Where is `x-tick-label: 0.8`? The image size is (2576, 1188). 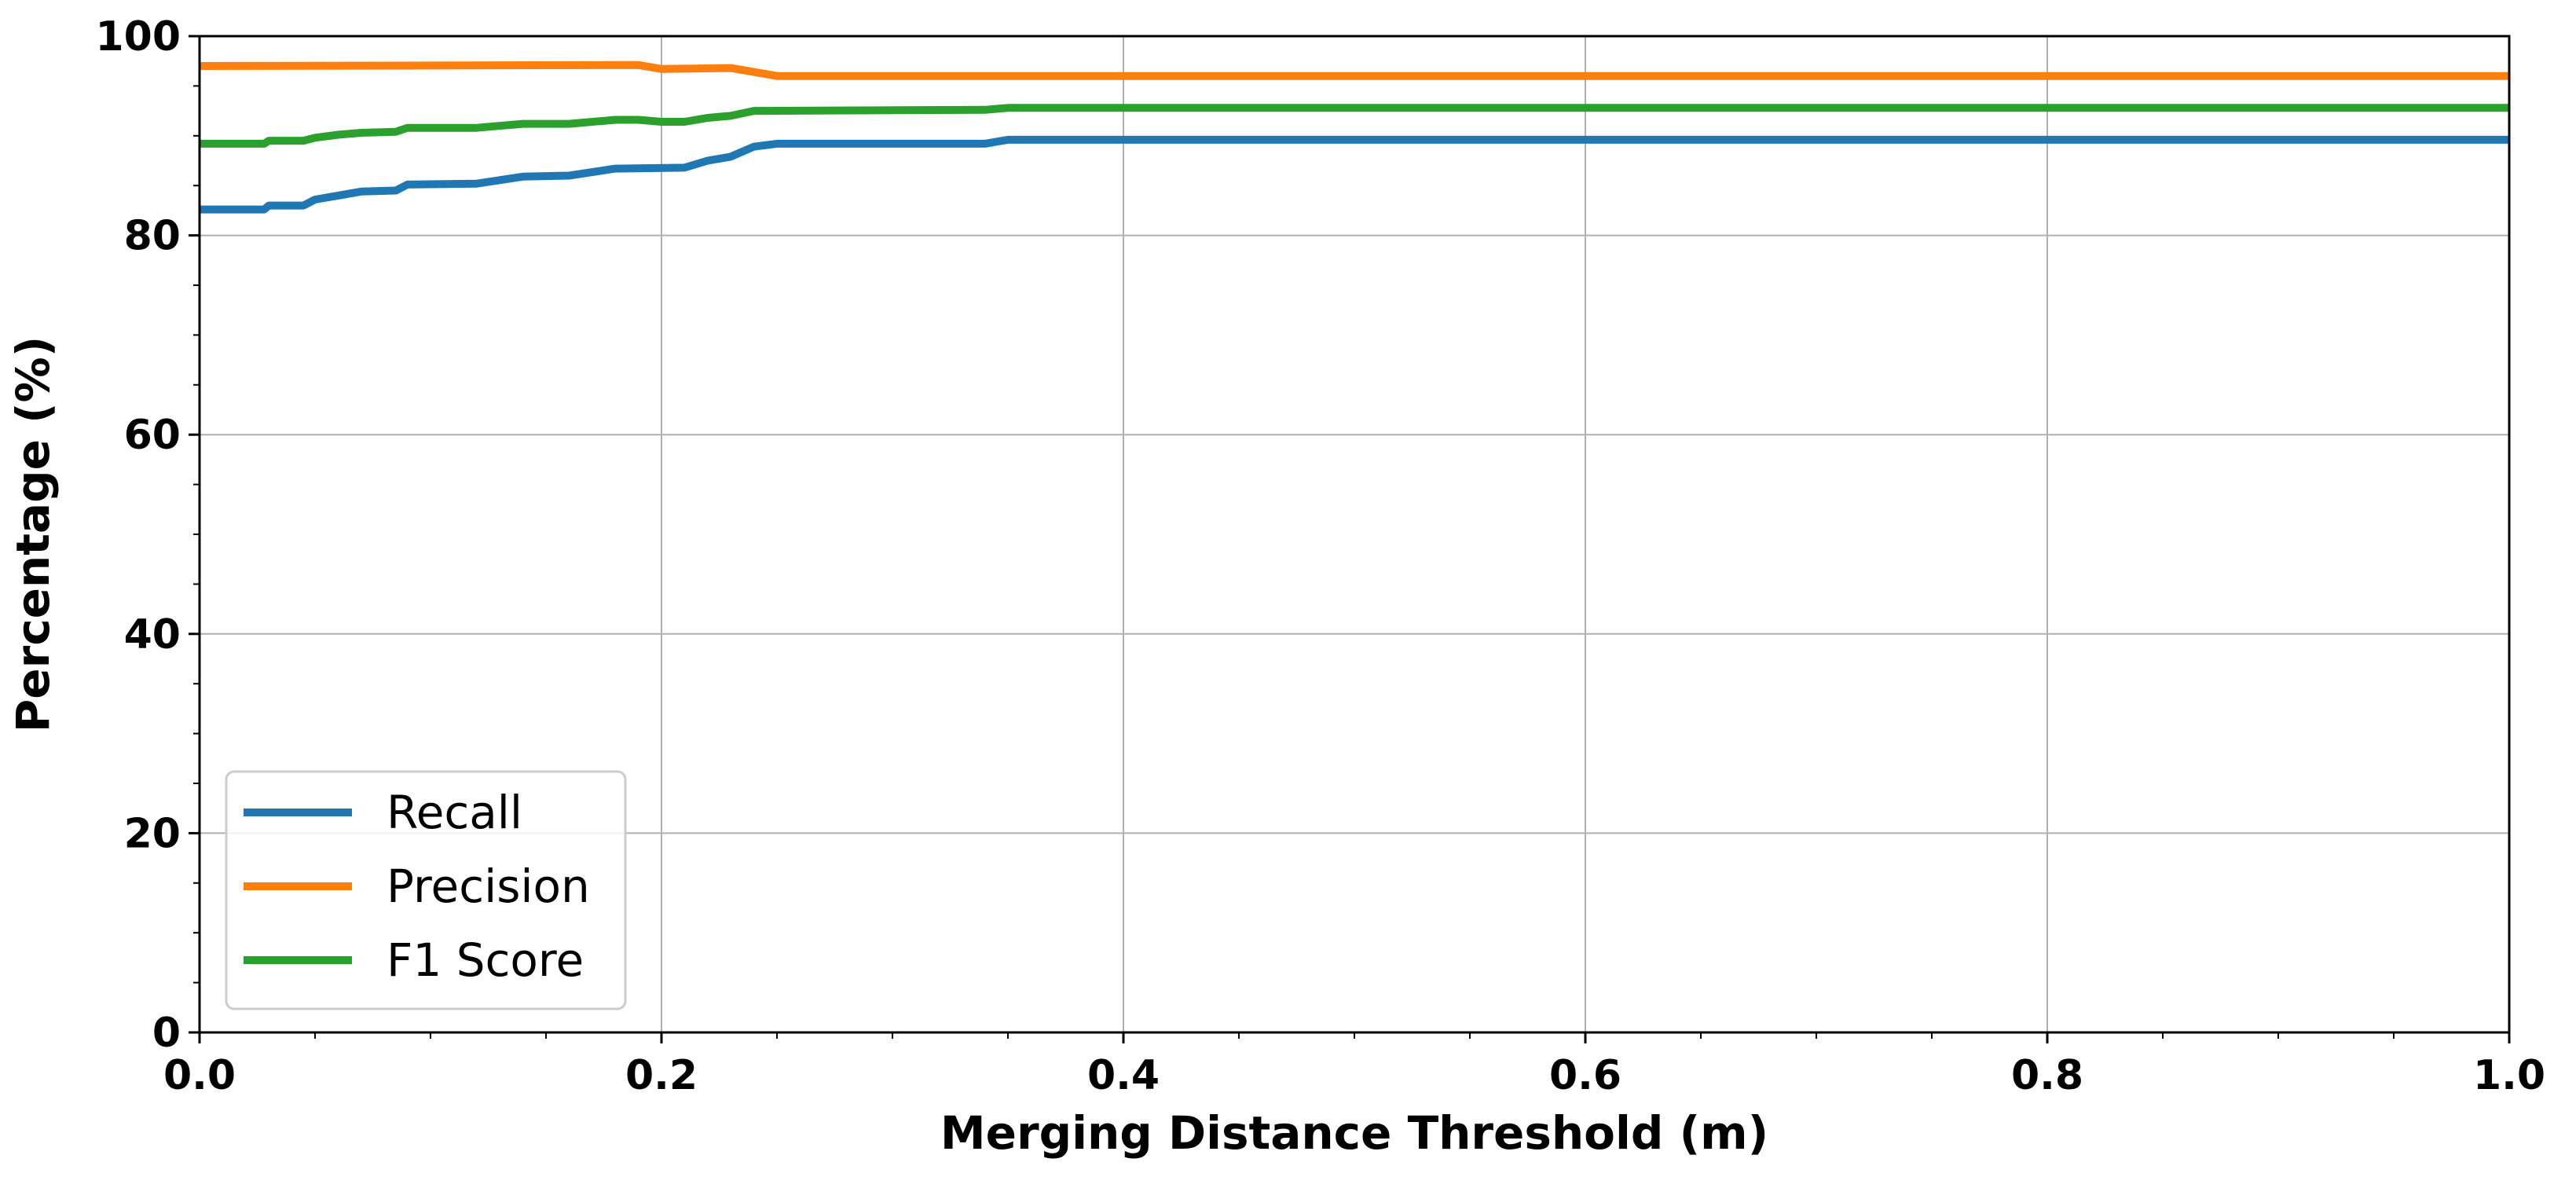 x-tick-label: 0.8 is located at coordinates (2047, 1075).